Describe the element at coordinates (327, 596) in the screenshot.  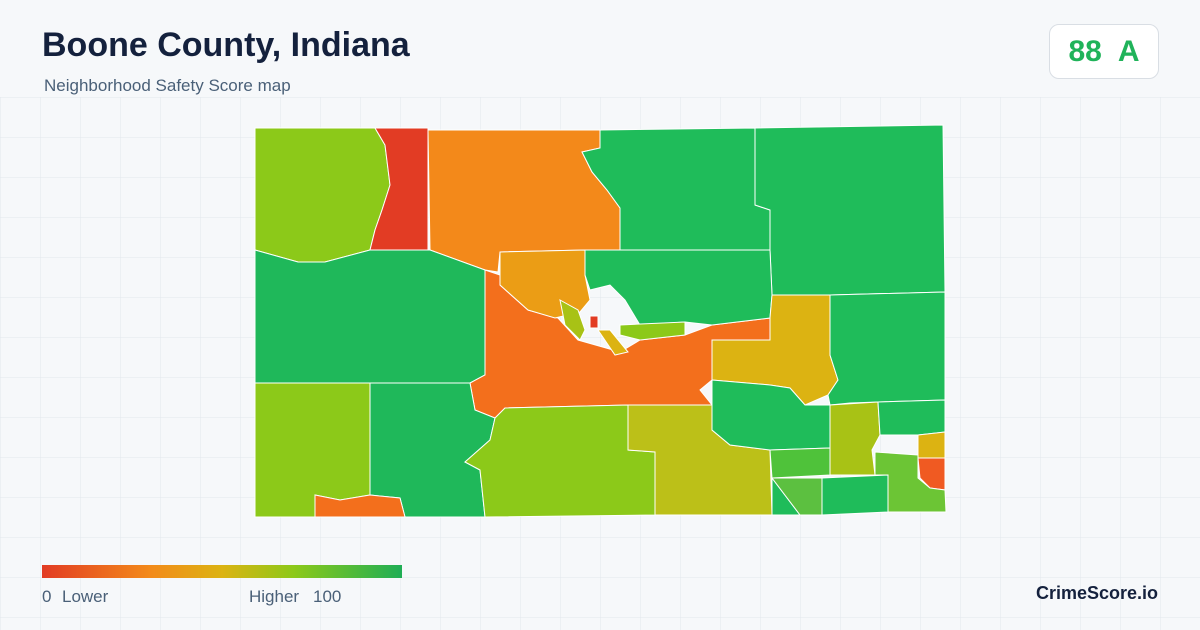
I see `legend-max: 100` at that location.